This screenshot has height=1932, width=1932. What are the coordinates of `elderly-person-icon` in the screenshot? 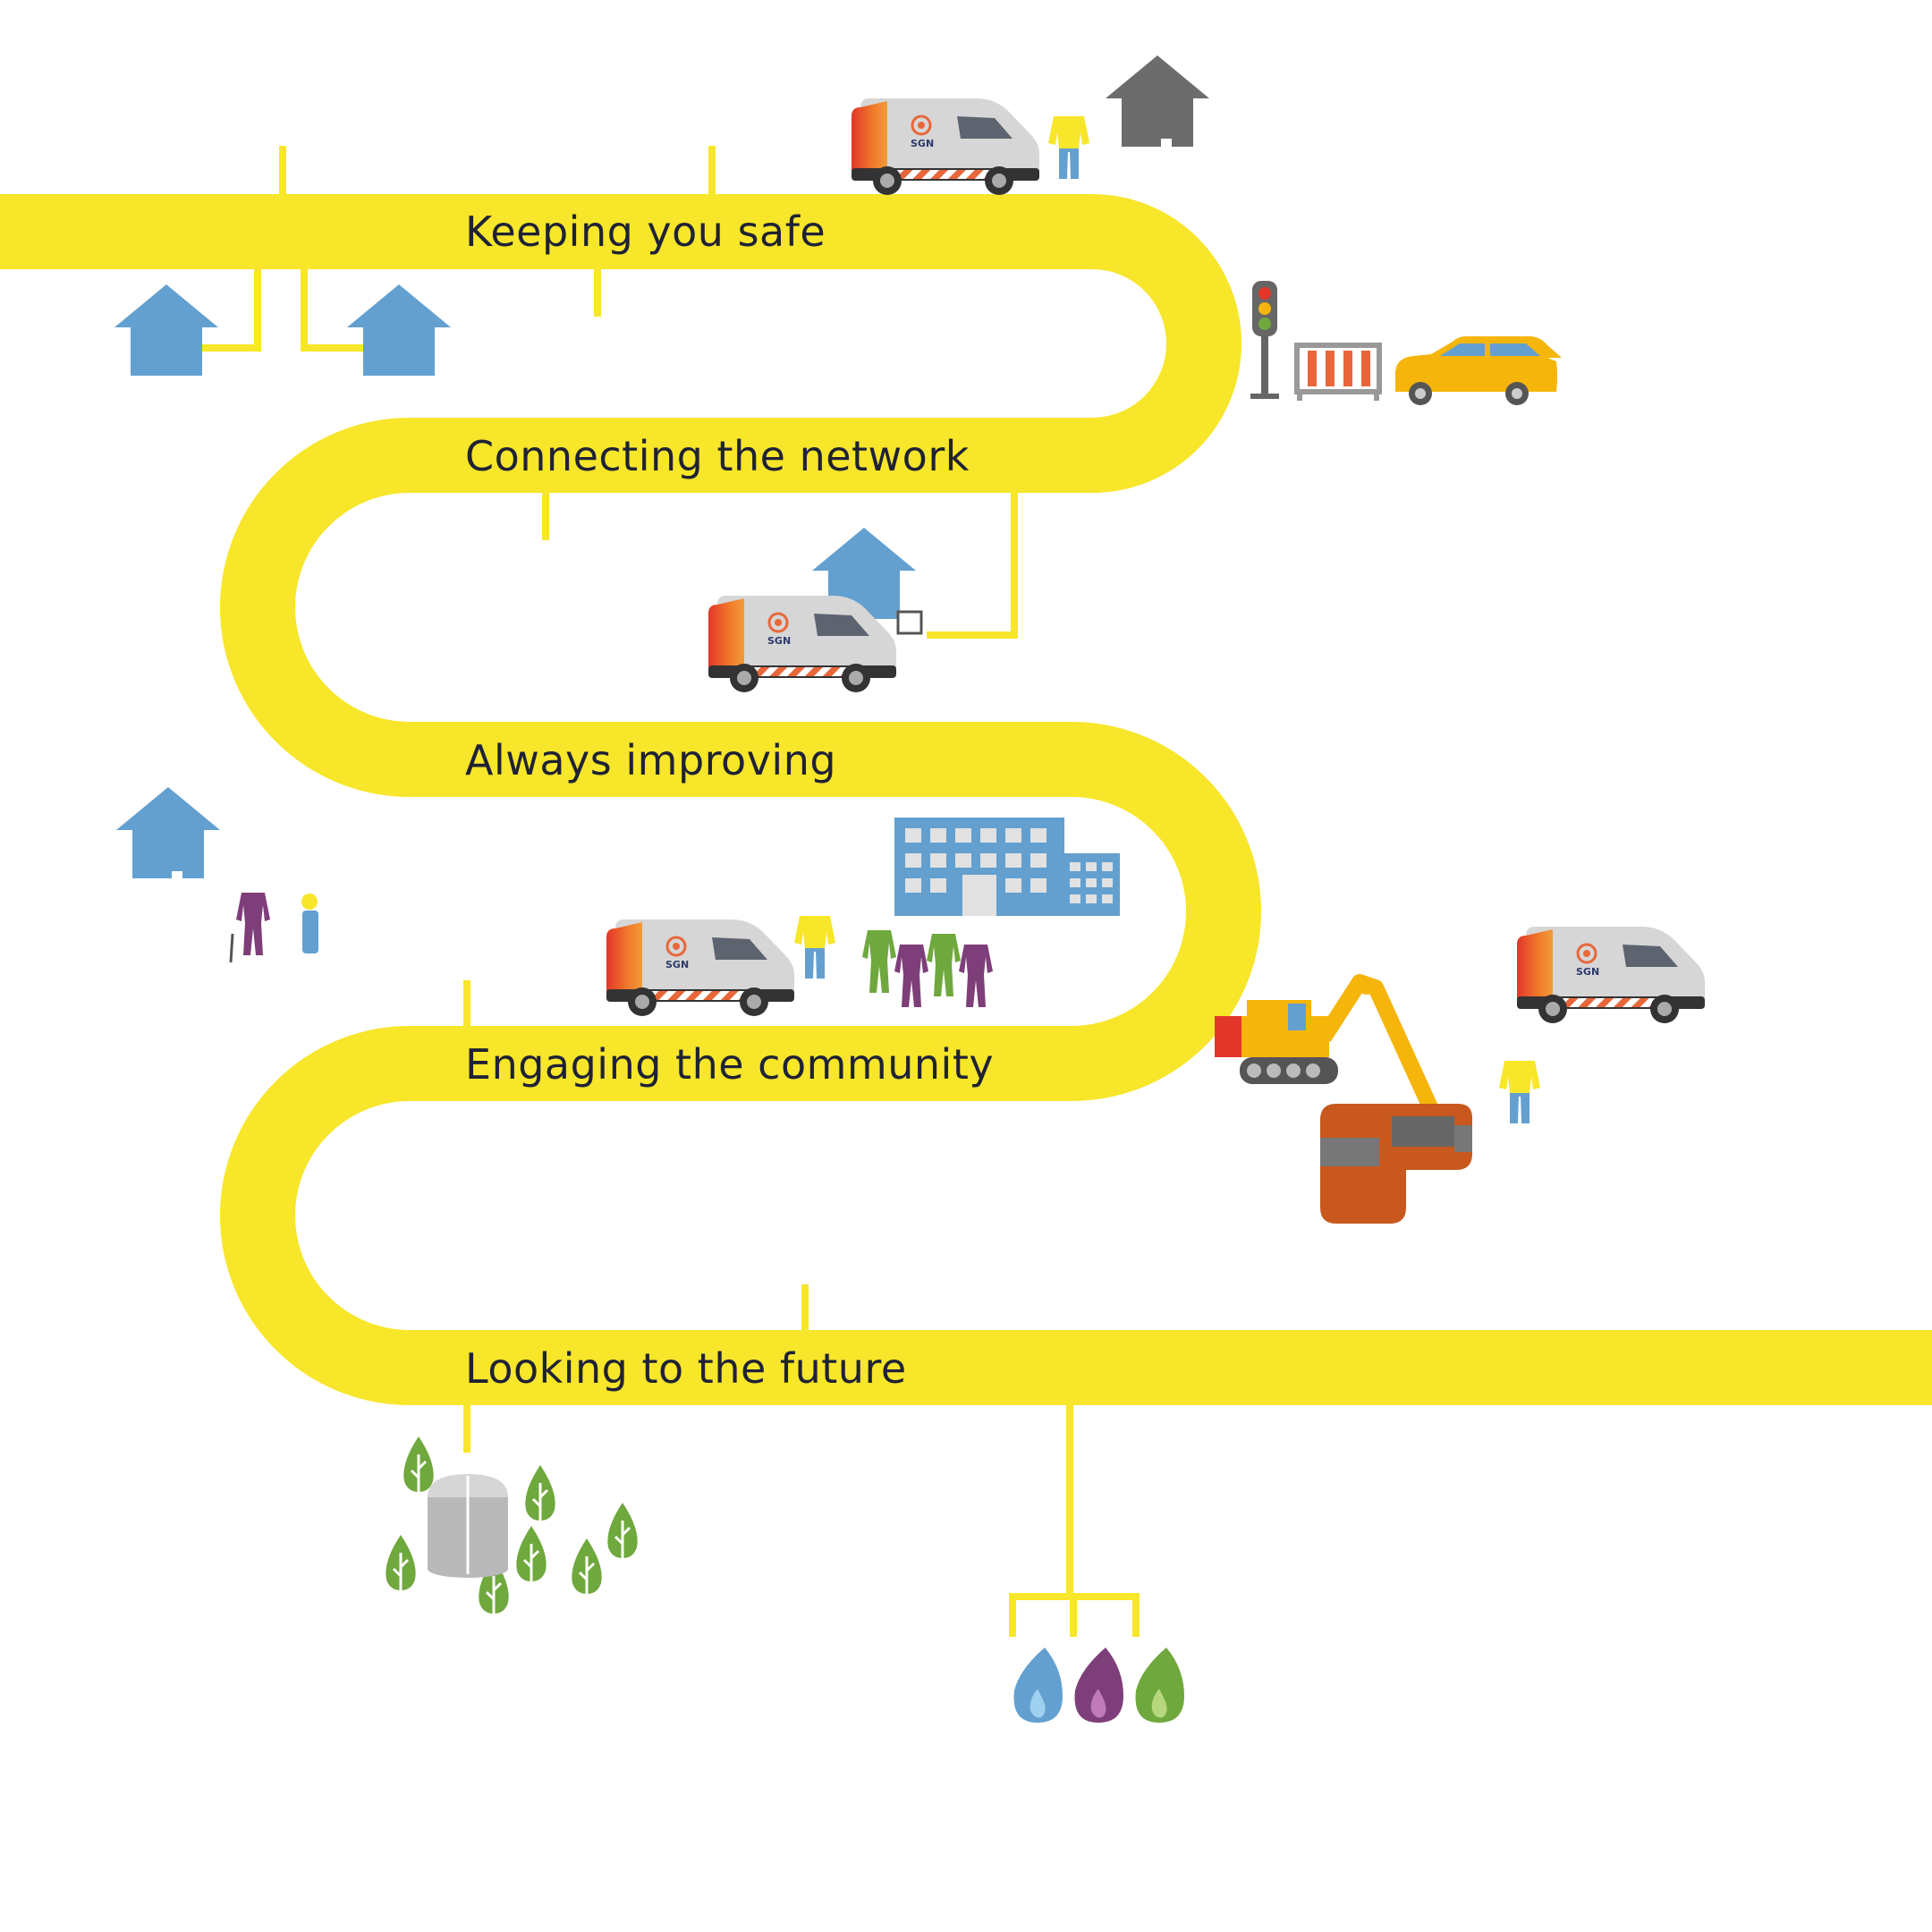 It's located at (253, 924).